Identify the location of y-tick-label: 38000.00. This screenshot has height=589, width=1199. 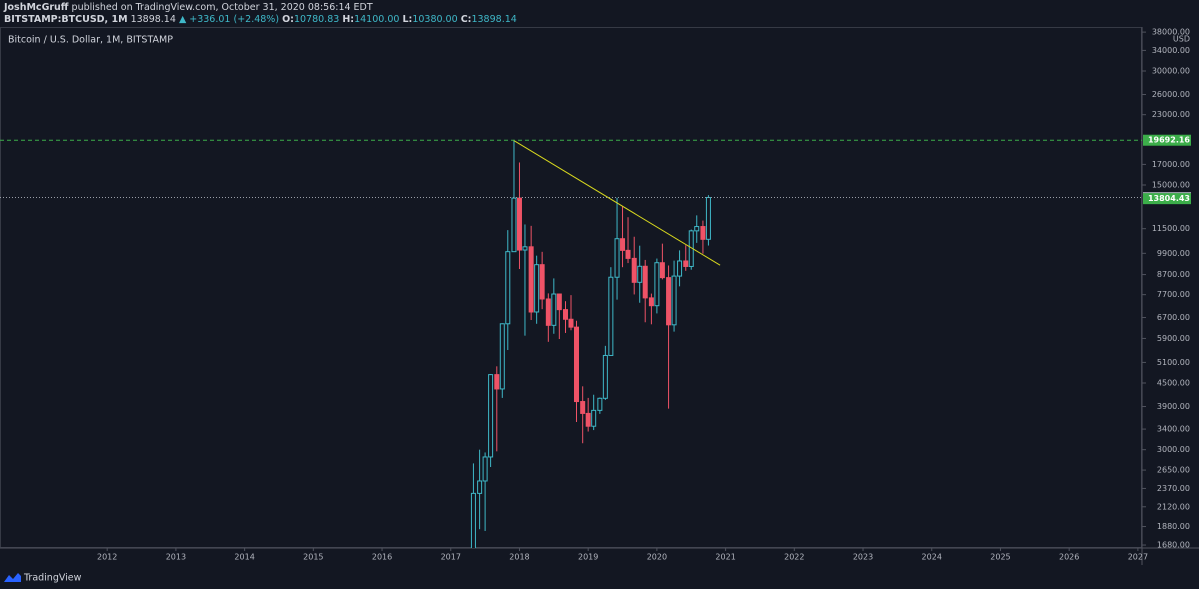
(1171, 32).